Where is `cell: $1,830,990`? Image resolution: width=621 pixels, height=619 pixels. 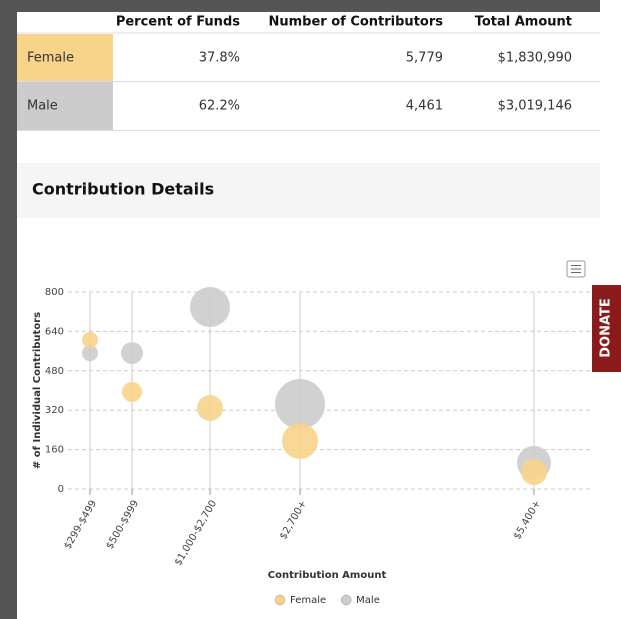 cell: $1,830,990 is located at coordinates (535, 58).